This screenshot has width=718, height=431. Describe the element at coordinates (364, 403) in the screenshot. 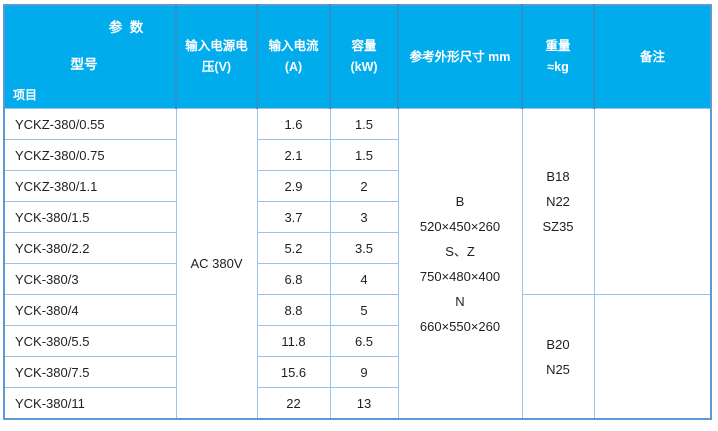

I see `capacity-cell: 13` at that location.